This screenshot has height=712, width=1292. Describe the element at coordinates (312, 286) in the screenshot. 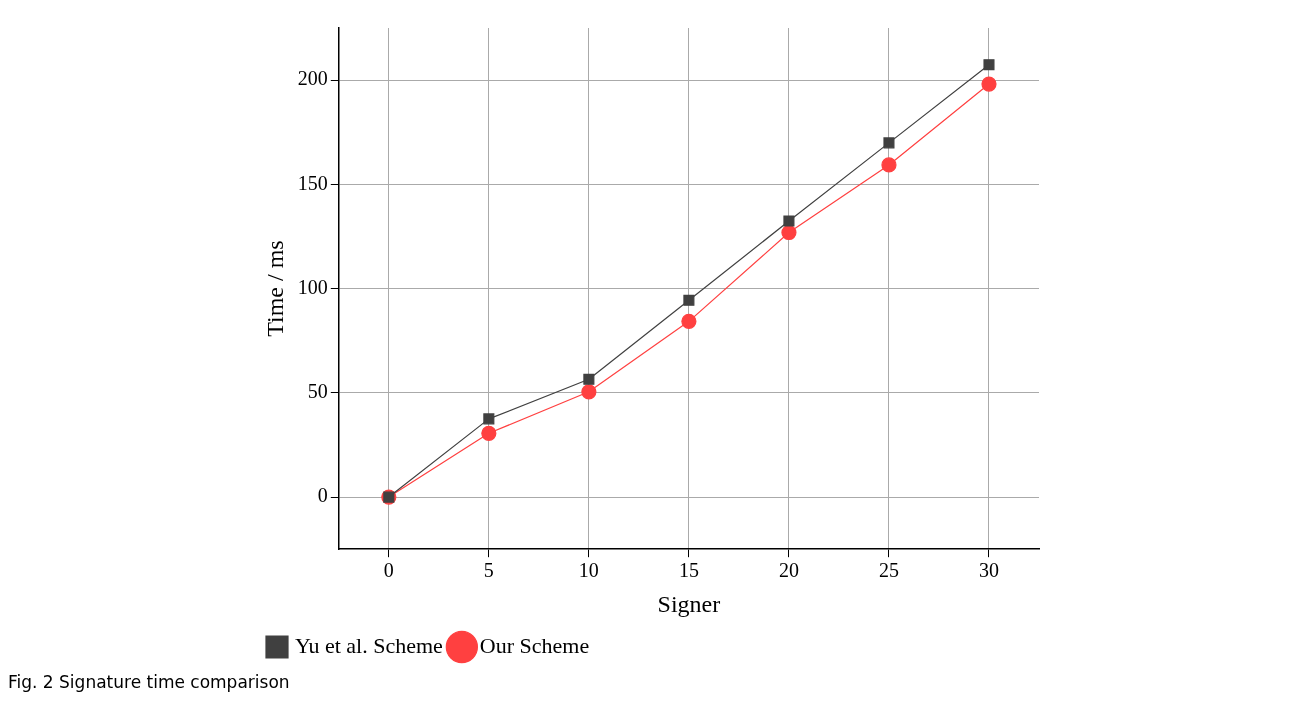

I see `y-tick-label: 100` at that location.